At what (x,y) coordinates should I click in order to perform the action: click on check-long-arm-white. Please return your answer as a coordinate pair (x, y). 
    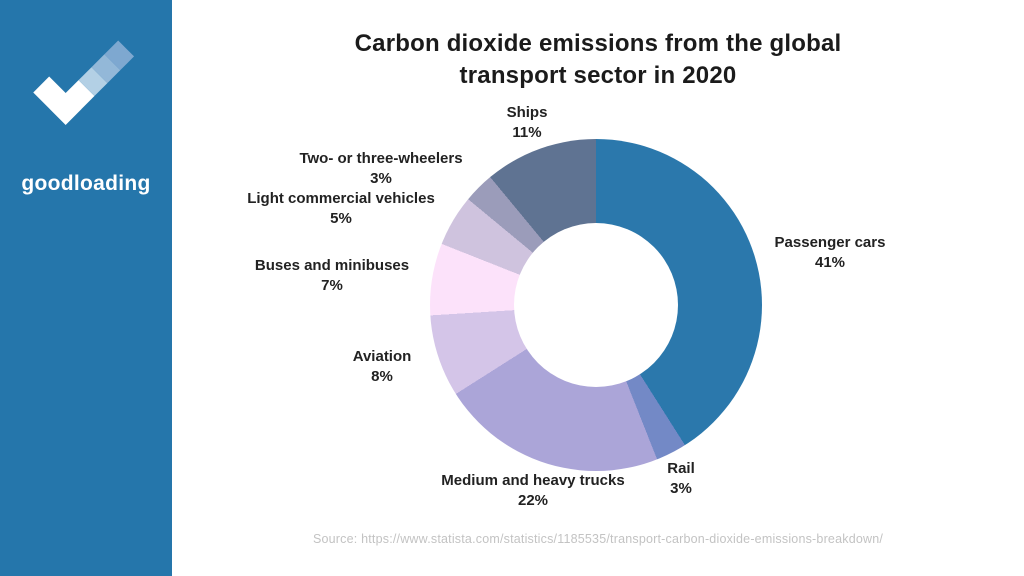
    Looking at the image, I should click on (72, 102).